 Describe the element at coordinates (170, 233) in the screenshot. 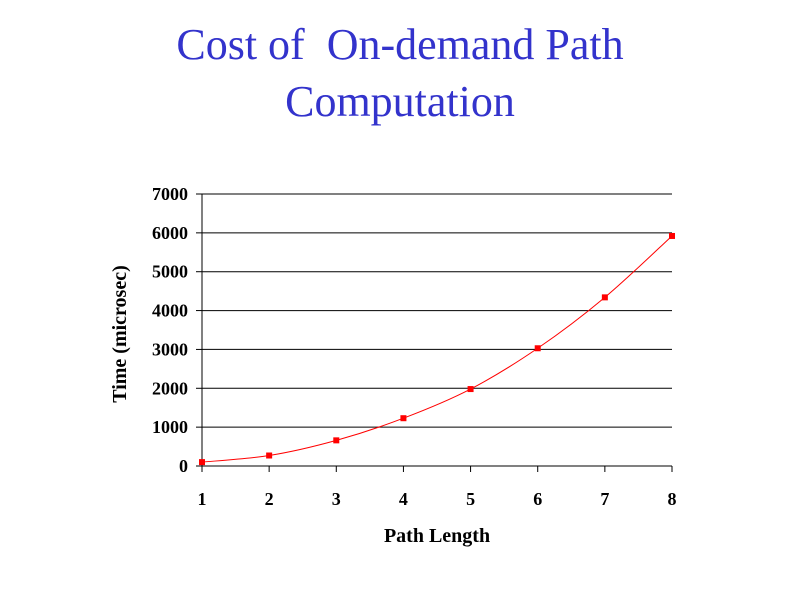

I see `y-tick-label-6000: 6000` at that location.